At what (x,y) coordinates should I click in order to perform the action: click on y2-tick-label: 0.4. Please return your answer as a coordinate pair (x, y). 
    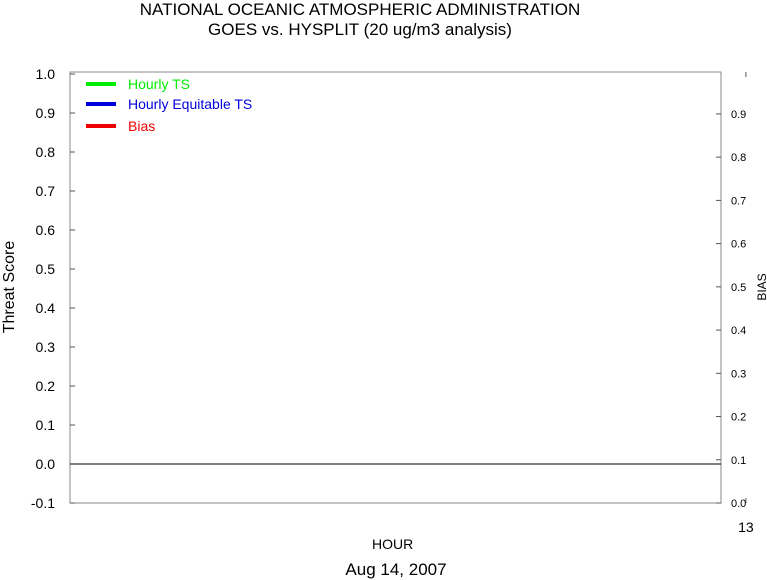
    Looking at the image, I should click on (738, 331).